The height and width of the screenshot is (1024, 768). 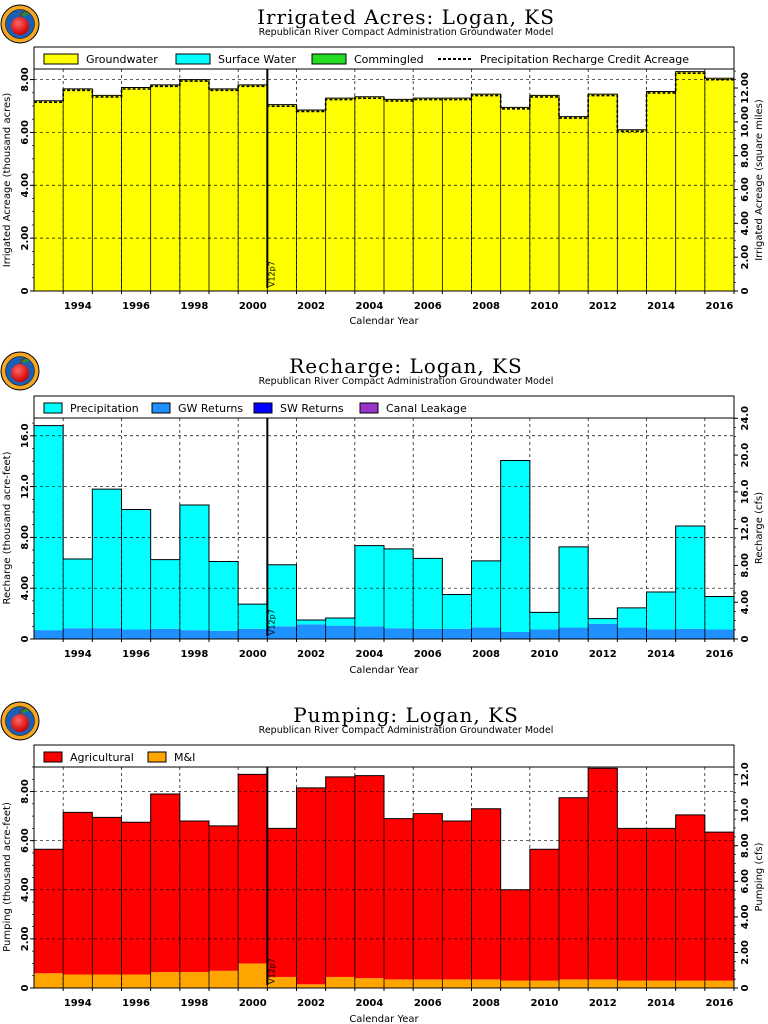 I want to click on x-tick-label: 2012, so click(x=603, y=654).